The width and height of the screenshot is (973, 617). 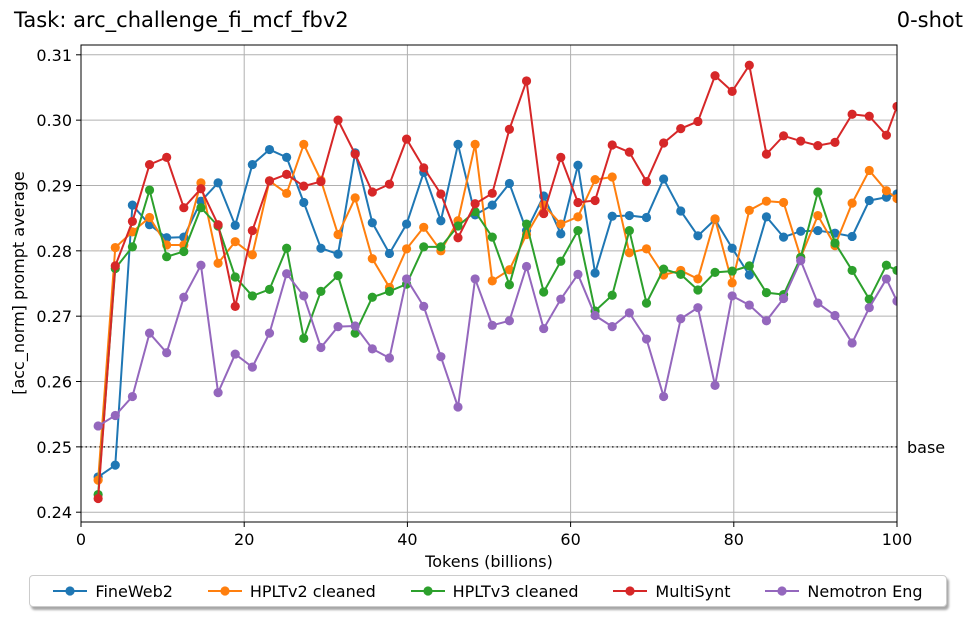 What do you see at coordinates (54, 447) in the screenshot?
I see `y-tick-label: 0.25` at bounding box center [54, 447].